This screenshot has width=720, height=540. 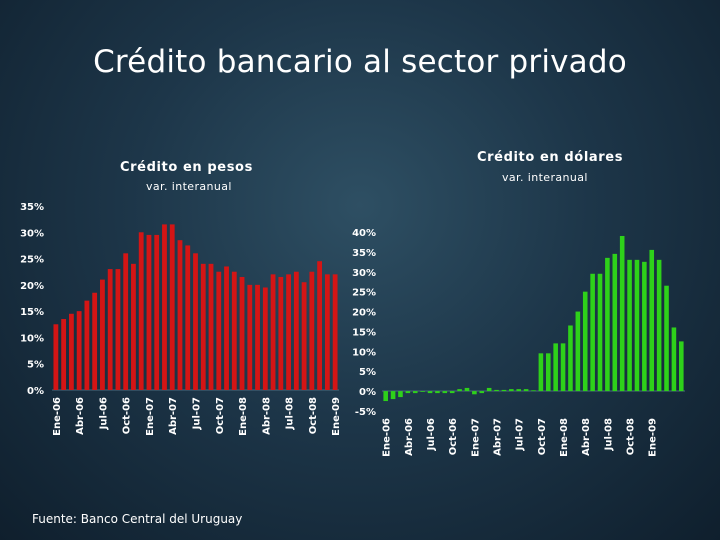 I want to click on dolares-ytick-label: 0%, so click(x=367, y=392).